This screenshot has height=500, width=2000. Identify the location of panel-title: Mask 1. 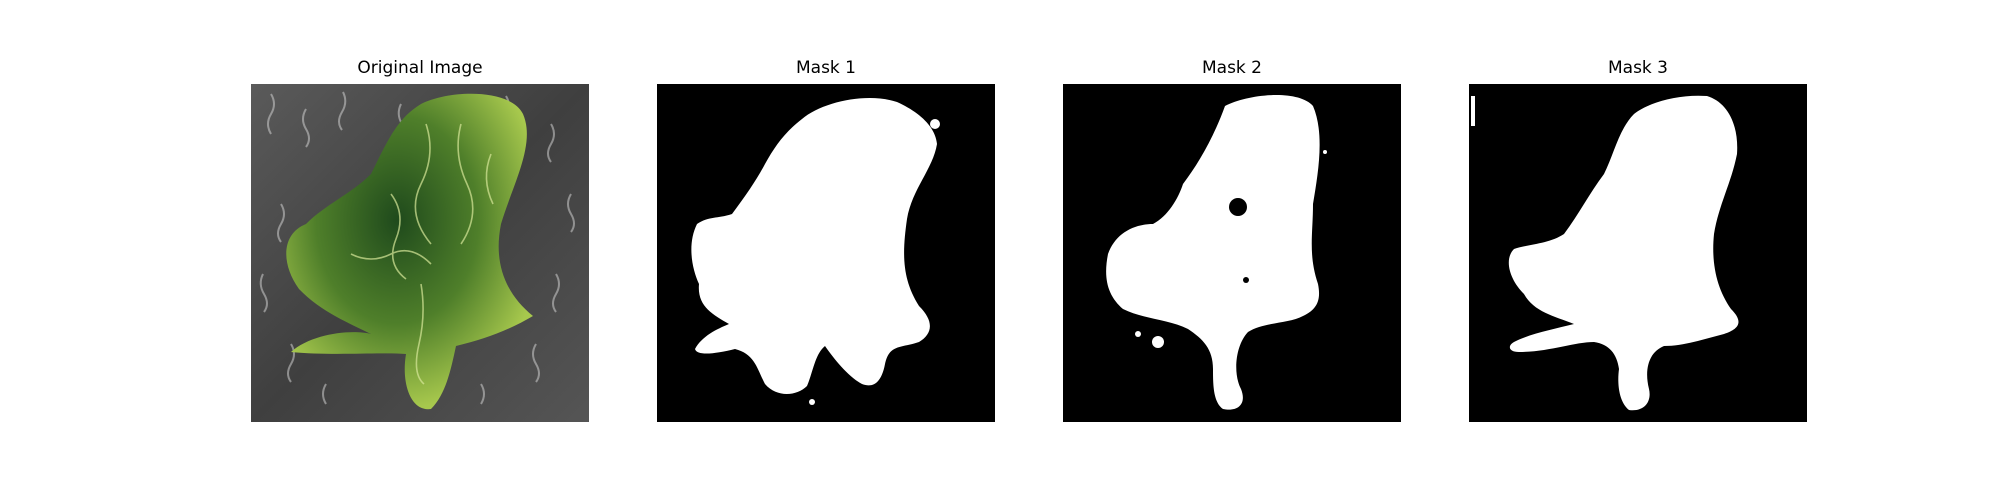
(825, 68).